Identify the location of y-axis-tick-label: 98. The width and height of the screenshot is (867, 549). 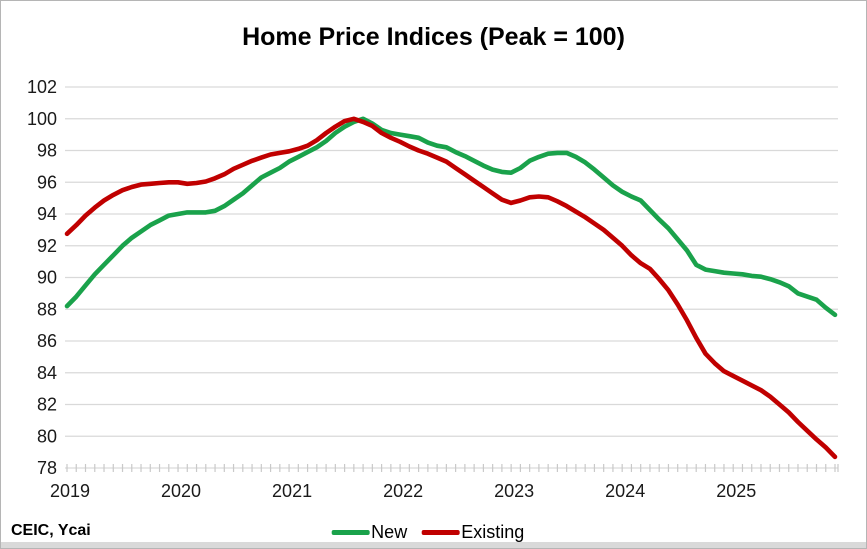
(47, 151).